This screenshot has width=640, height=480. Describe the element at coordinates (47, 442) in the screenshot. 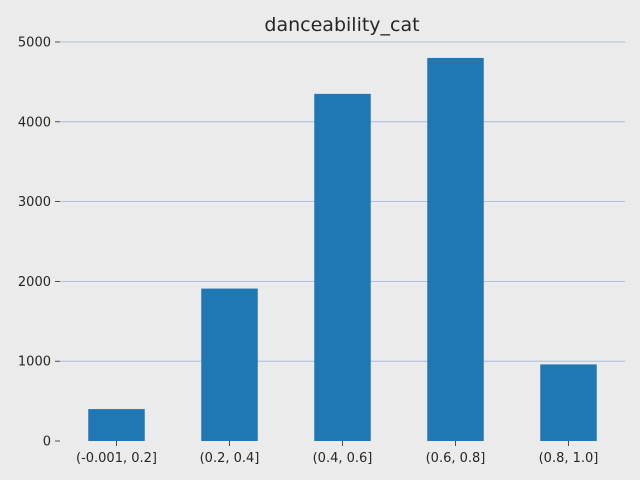

I see `y-tick-label: 0` at that location.